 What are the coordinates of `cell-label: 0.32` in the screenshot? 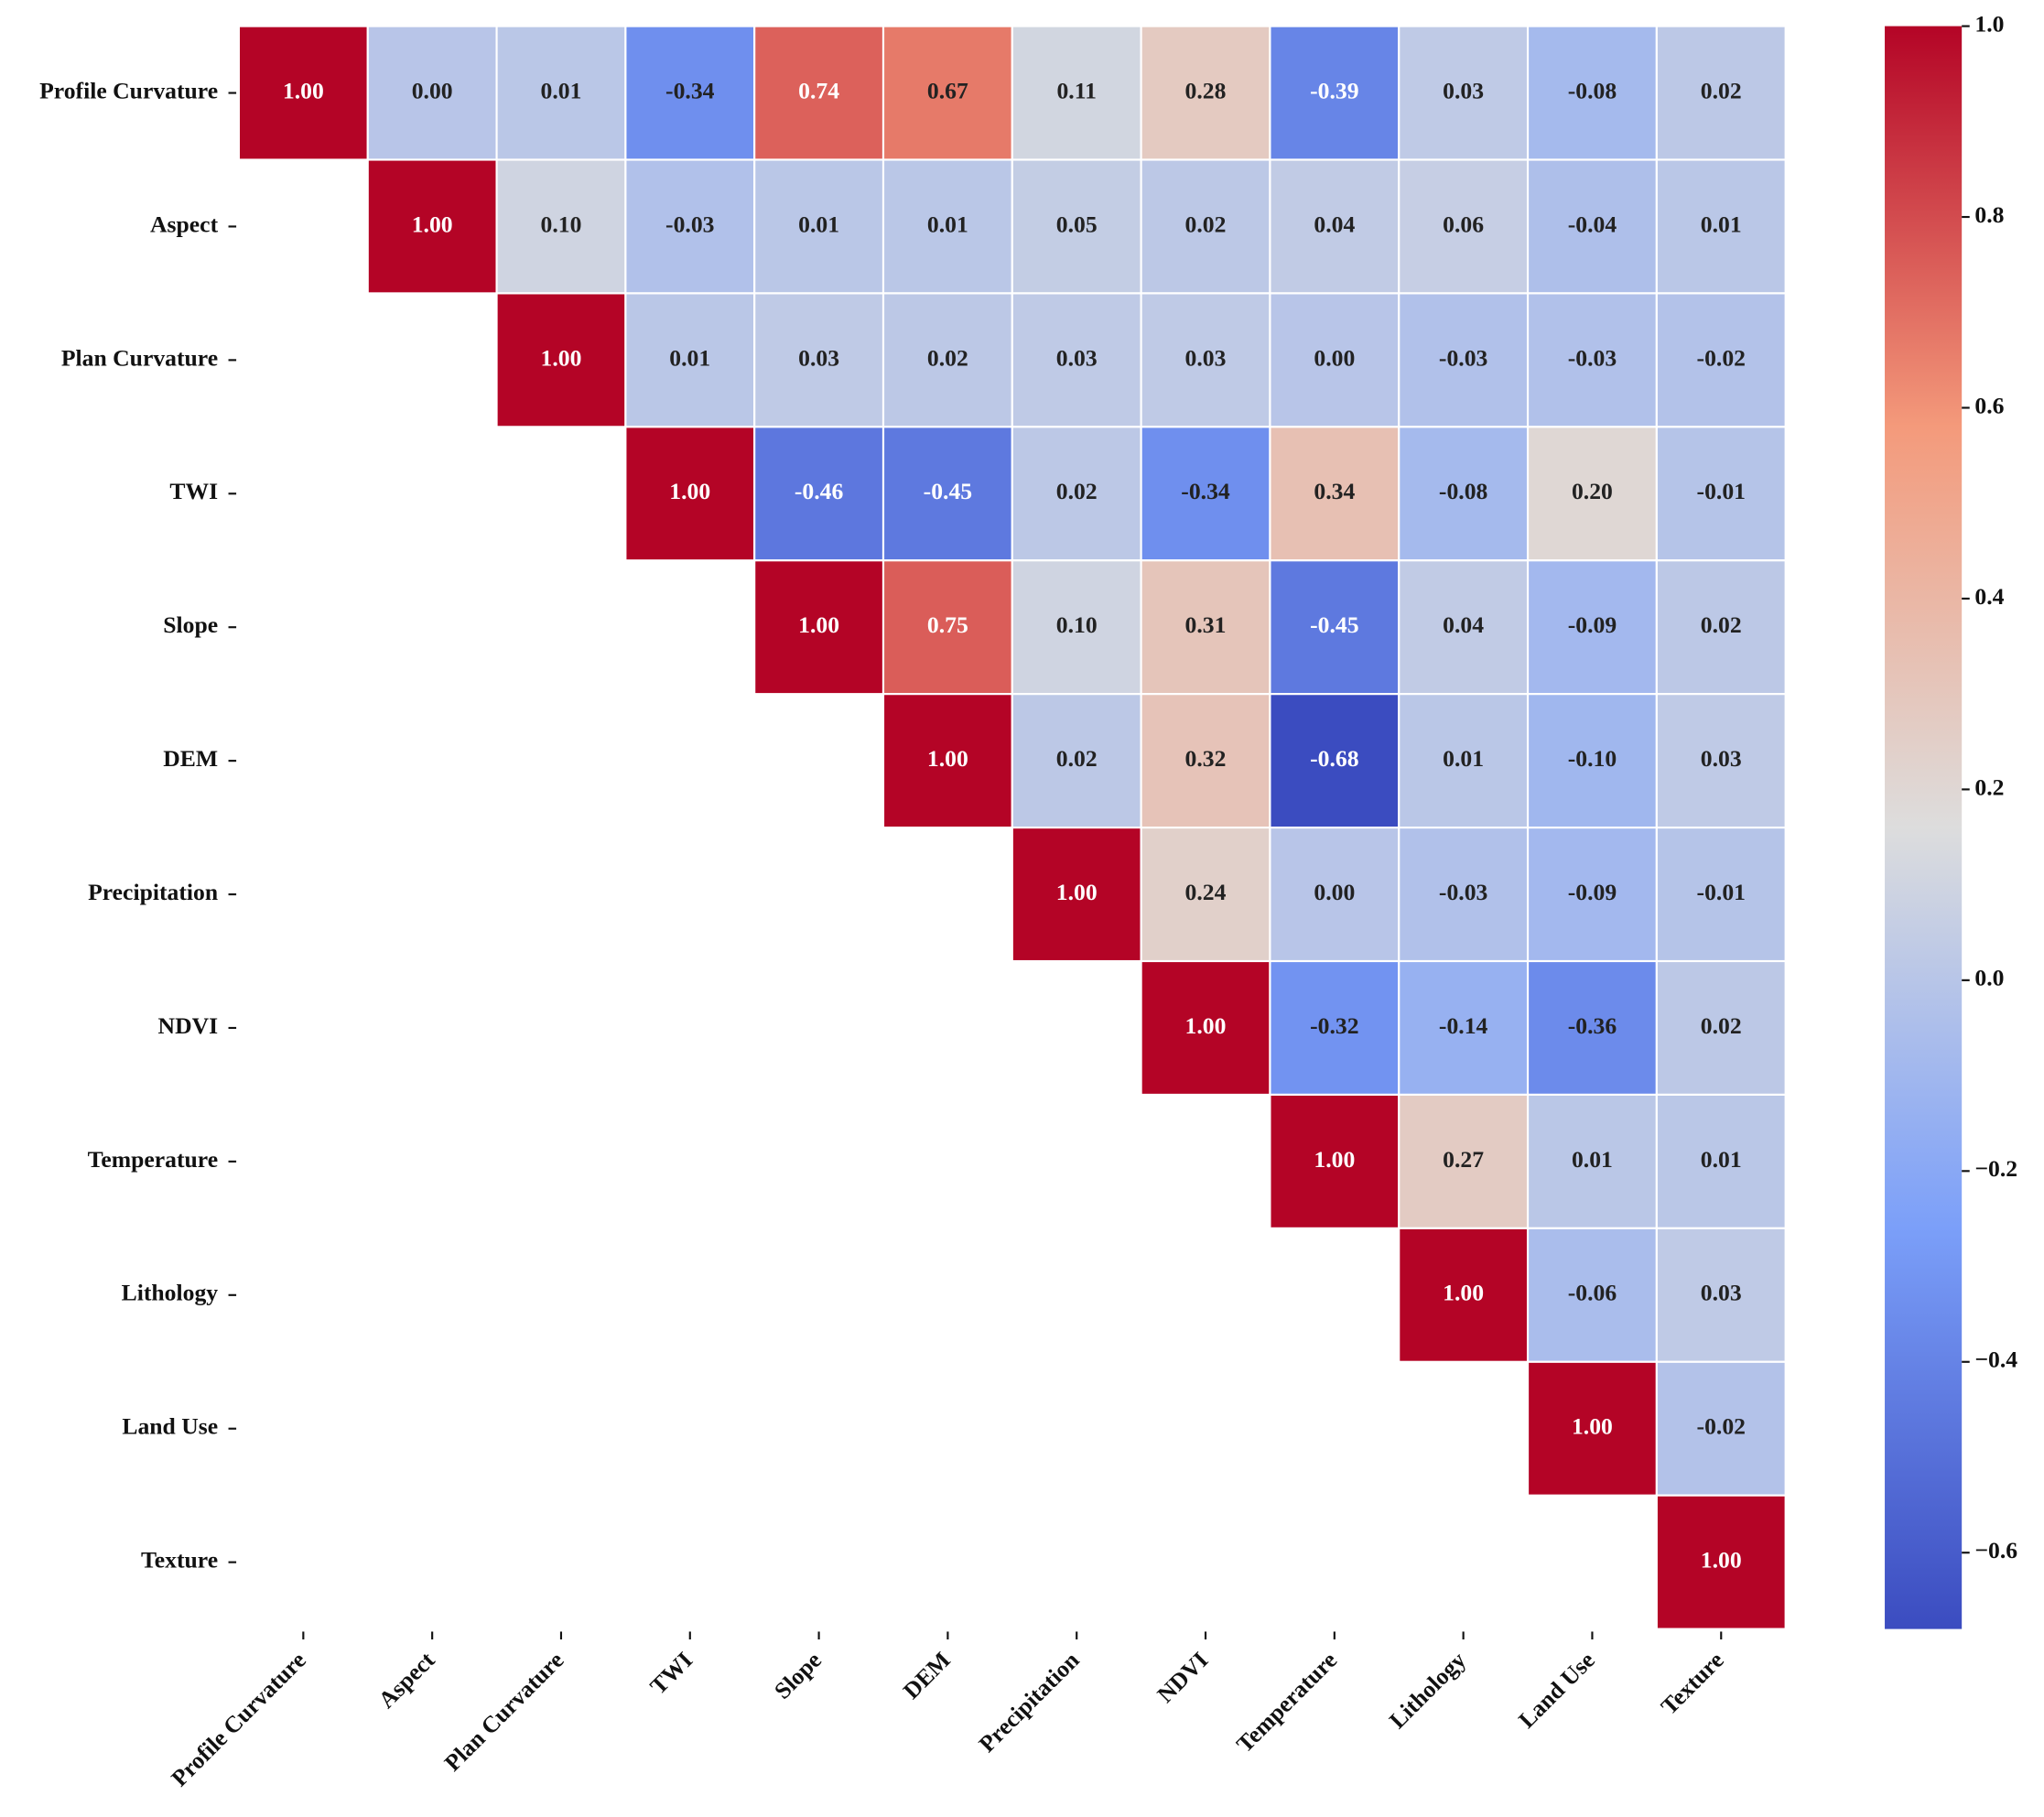 It's located at (1206, 758).